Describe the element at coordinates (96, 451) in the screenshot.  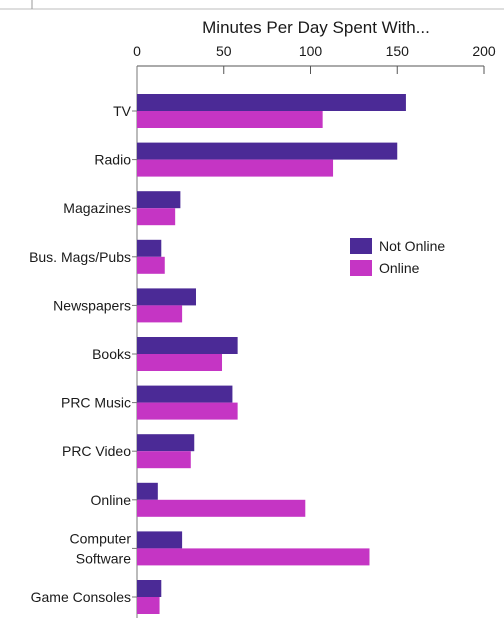
I see `category-label: PRC Video` at that location.